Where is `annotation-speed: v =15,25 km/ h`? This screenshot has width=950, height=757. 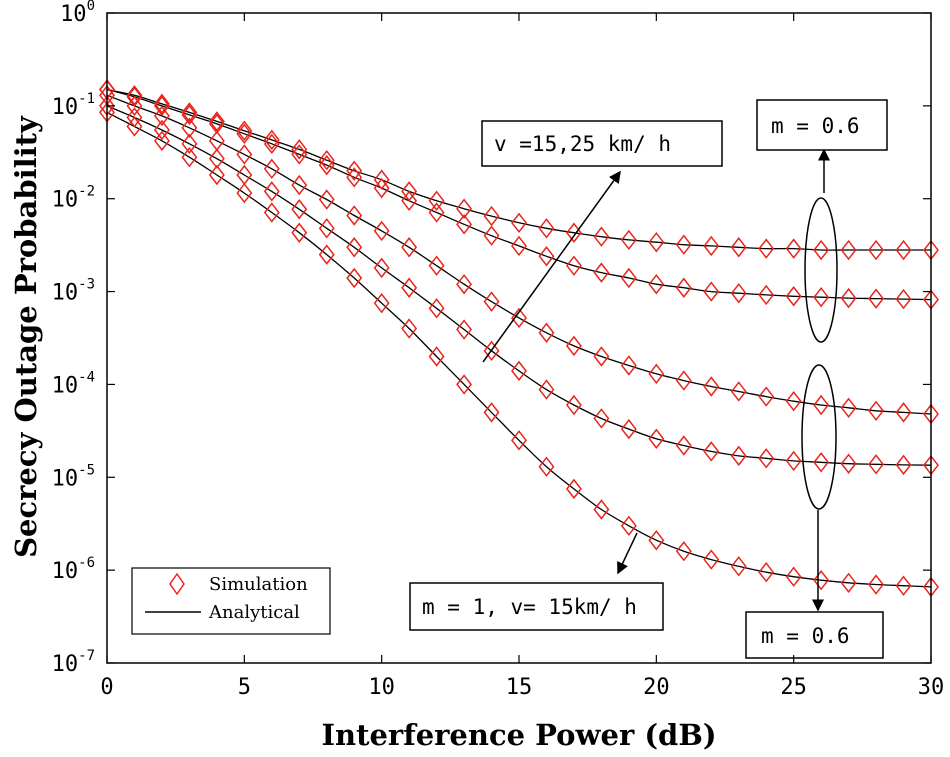 annotation-speed: v =15,25 km/ h is located at coordinates (602, 143).